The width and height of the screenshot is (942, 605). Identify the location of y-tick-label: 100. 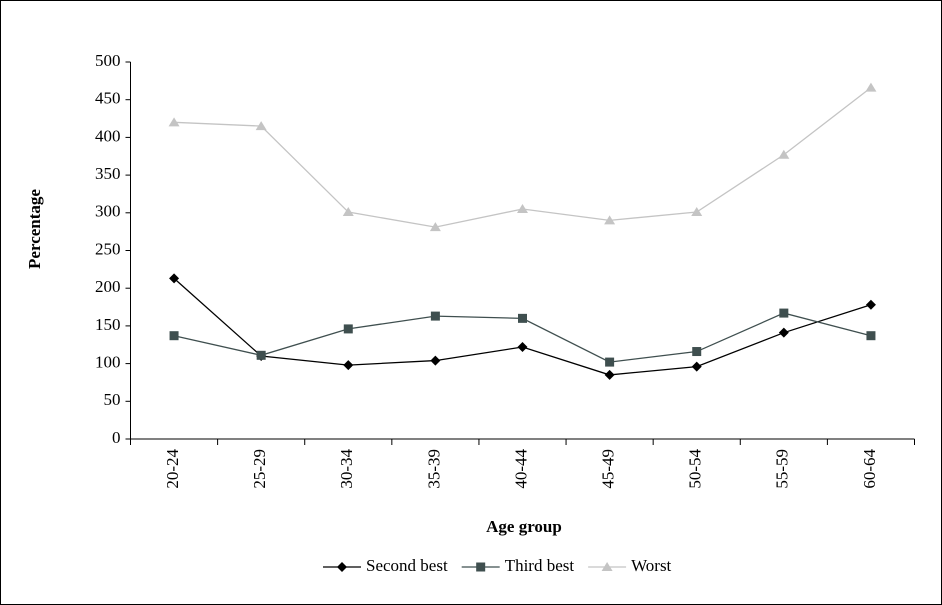
(108, 362).